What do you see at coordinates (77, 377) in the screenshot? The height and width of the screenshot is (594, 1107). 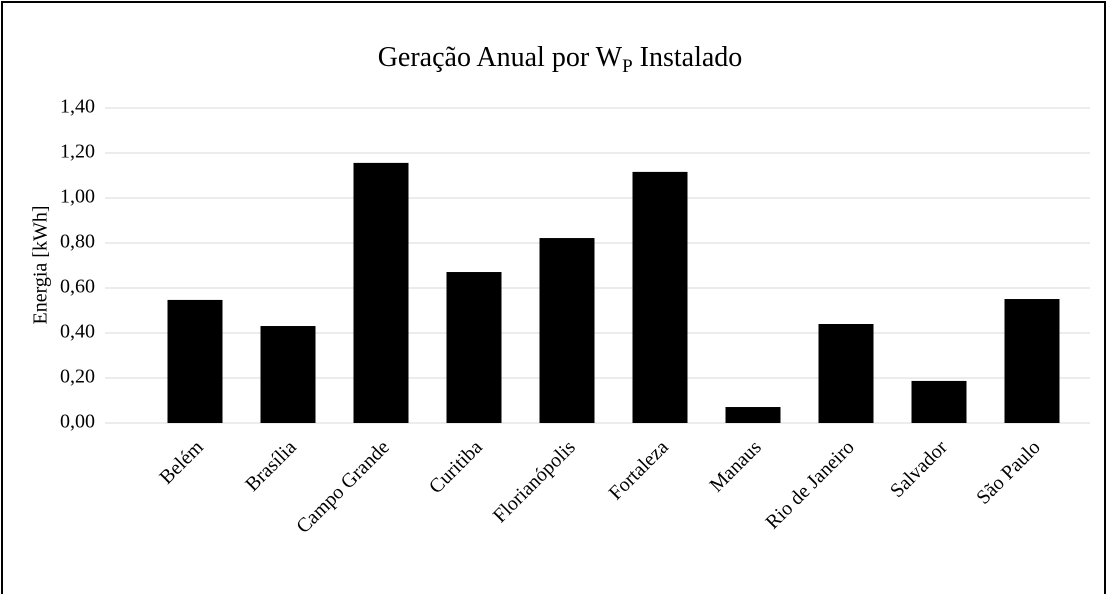 I see `y-tick-label: 0,20` at bounding box center [77, 377].